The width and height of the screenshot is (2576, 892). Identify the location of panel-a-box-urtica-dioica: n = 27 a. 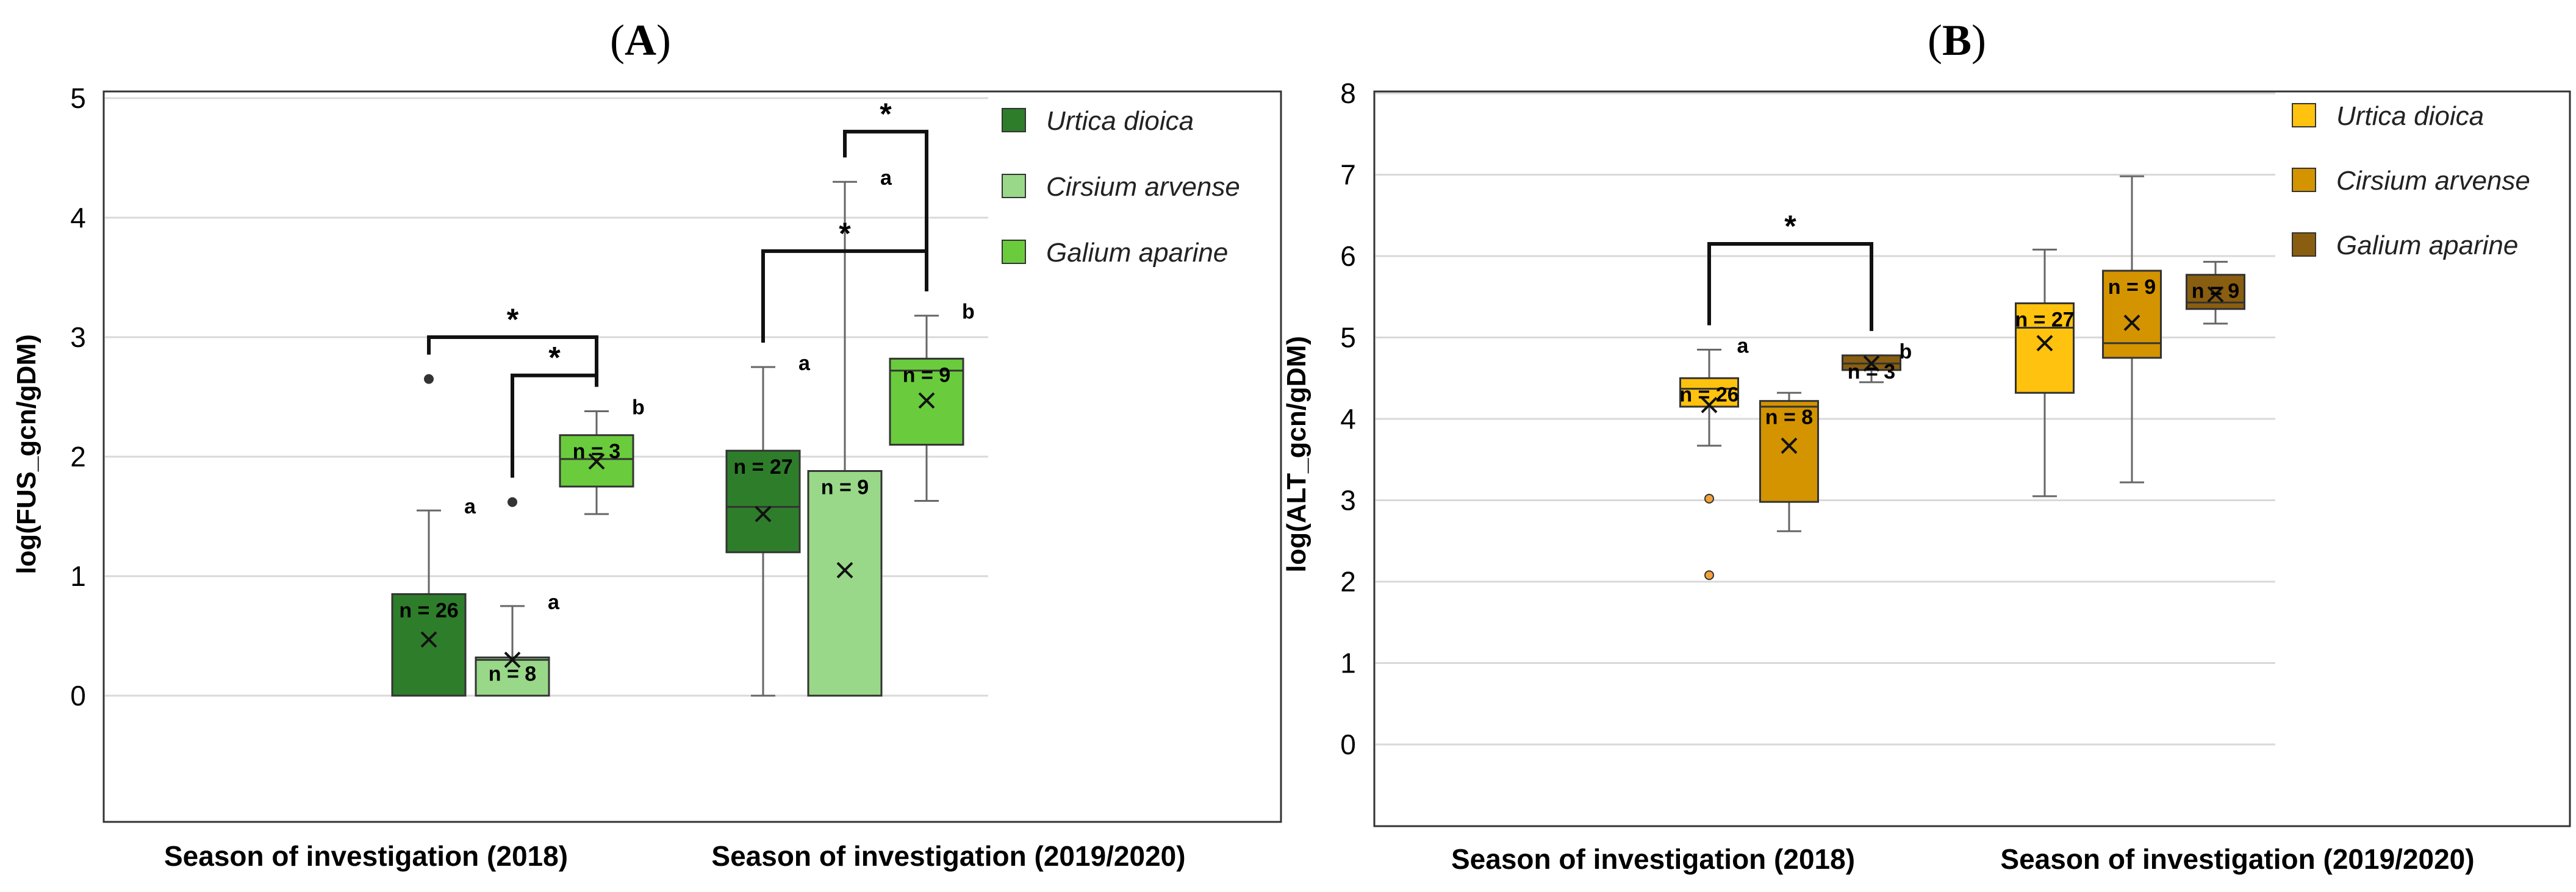
(768, 524).